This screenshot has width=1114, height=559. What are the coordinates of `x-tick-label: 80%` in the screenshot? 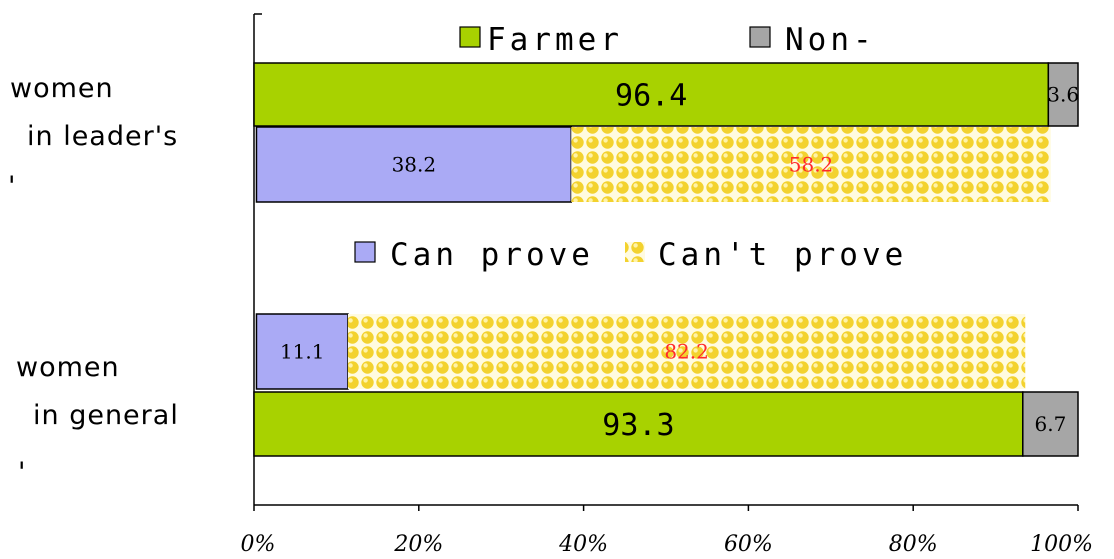 It's located at (913, 544).